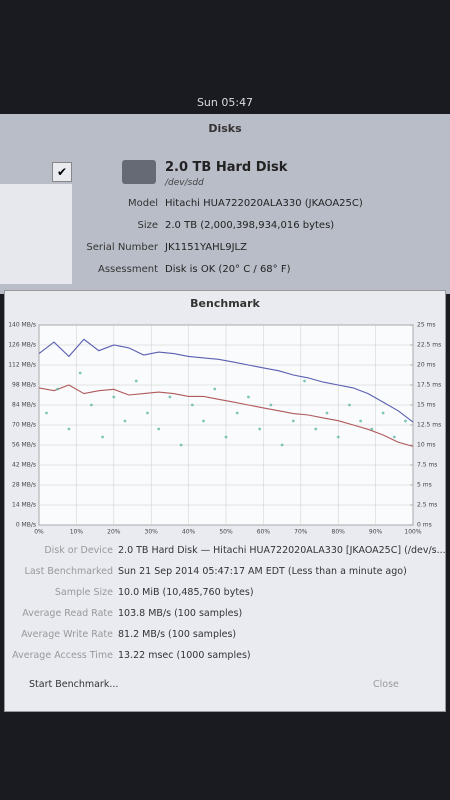 The height and width of the screenshot is (800, 450). What do you see at coordinates (24, 445) in the screenshot?
I see `y-tick-label: 56 MB/s` at bounding box center [24, 445].